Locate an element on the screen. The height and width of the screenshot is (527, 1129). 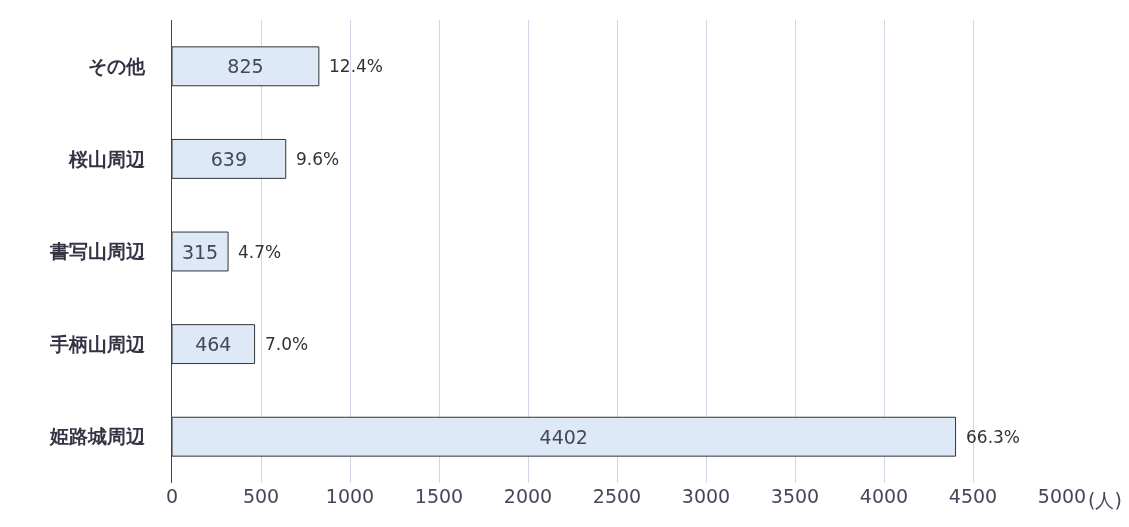
x-tick-label: 4000 is located at coordinates (884, 496).